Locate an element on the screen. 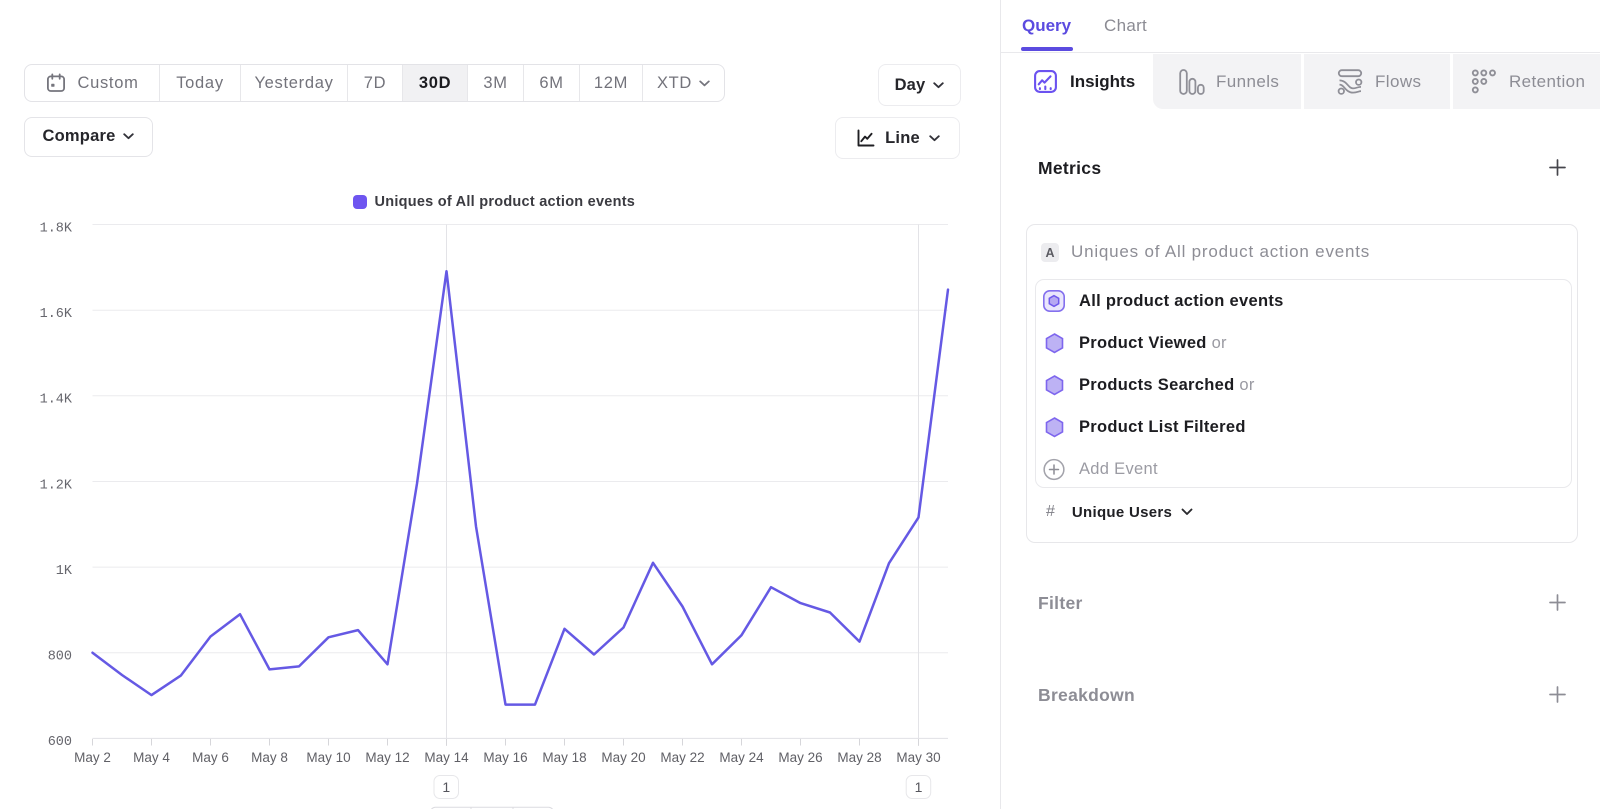  svg-text: May 12 is located at coordinates (387, 757).